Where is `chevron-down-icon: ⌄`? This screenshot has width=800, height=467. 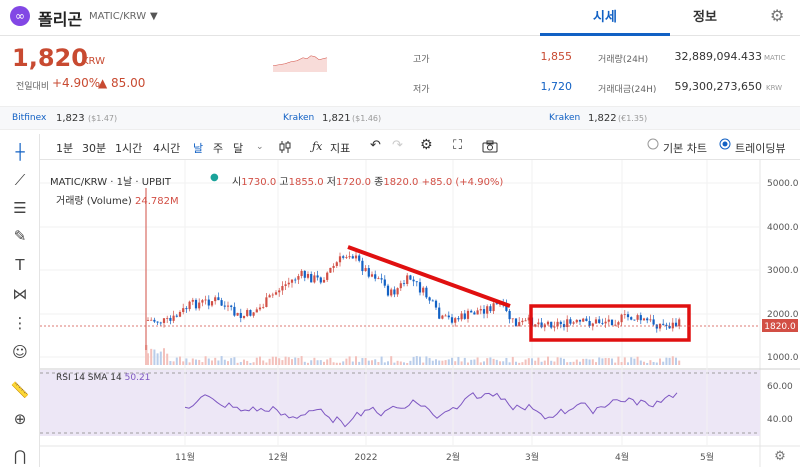
chevron-down-icon: ⌄ is located at coordinates (260, 147).